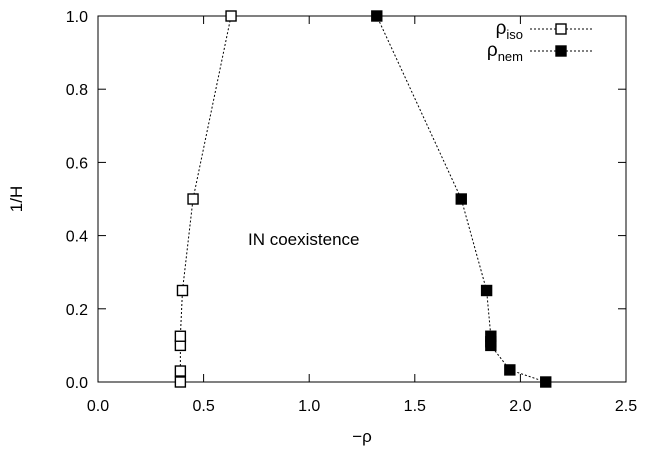  What do you see at coordinates (77, 163) in the screenshot?
I see `y-tick-label-3: 0.6` at bounding box center [77, 163].